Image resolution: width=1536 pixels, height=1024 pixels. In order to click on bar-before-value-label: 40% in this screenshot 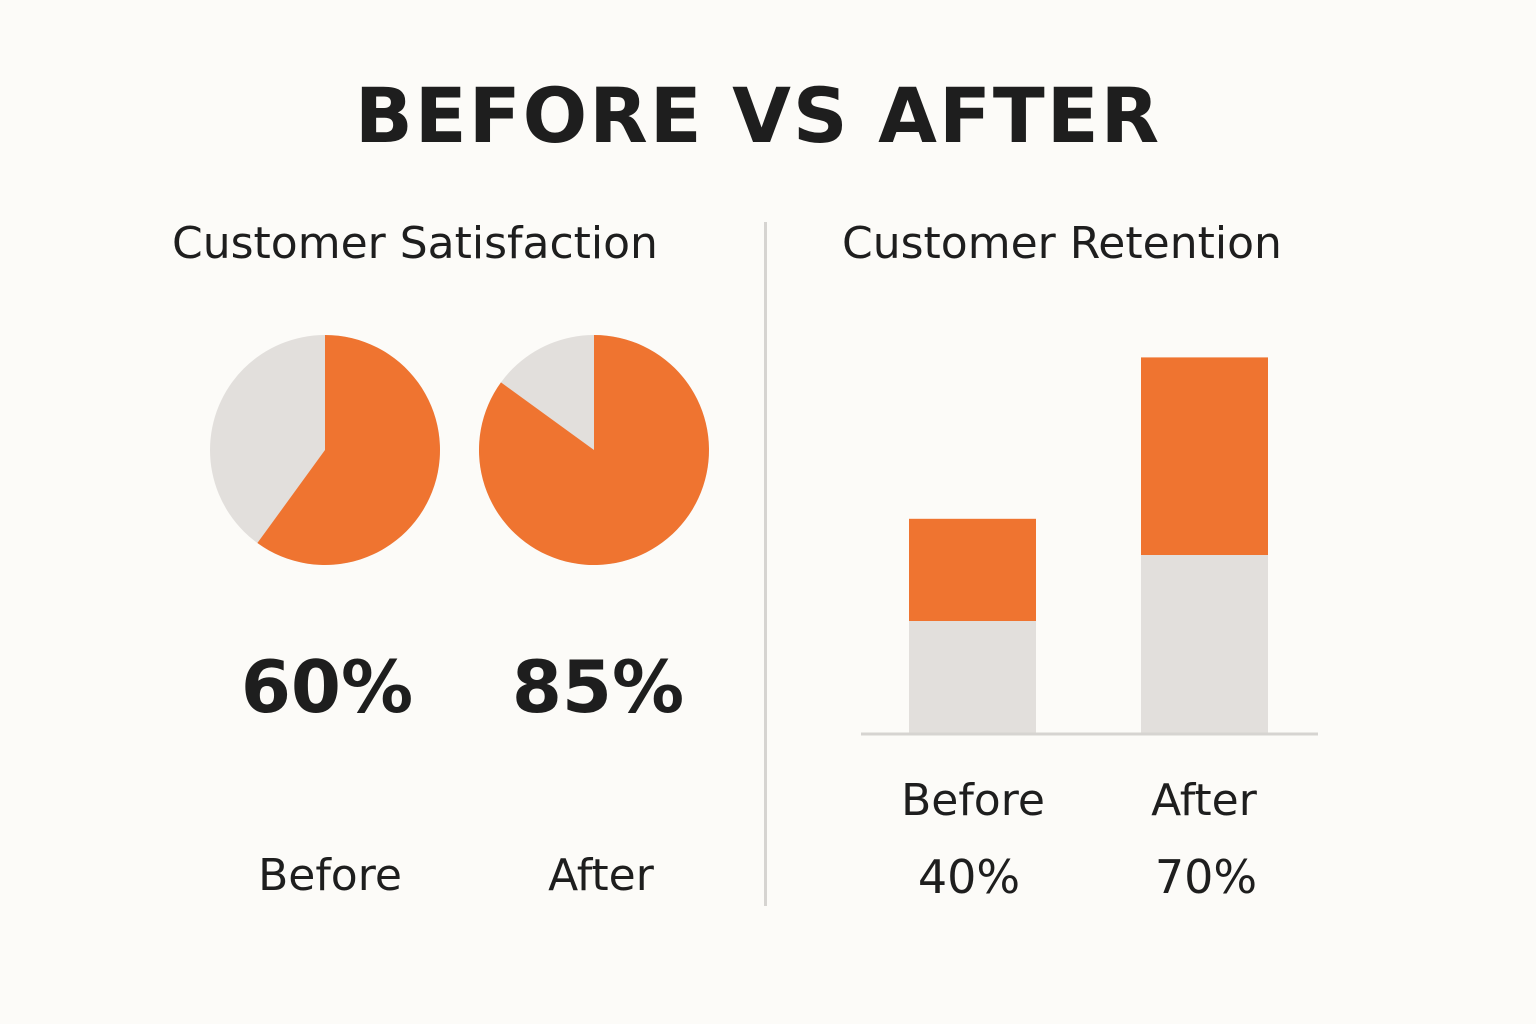, I will do `click(969, 877)`.